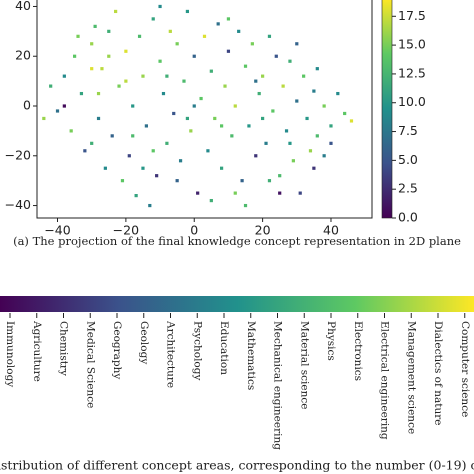  Describe the element at coordinates (126, 230) in the screenshot. I see `x-tick-label: −20` at that location.